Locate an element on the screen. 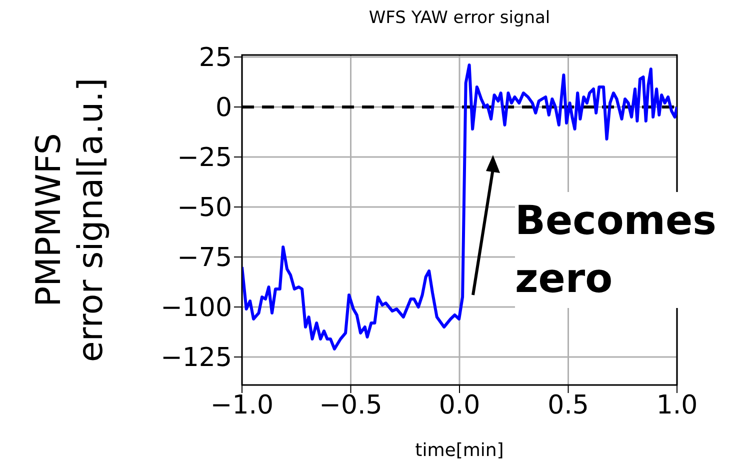 This screenshot has width=732, height=473. x-tick-label: 1.0 is located at coordinates (677, 405).